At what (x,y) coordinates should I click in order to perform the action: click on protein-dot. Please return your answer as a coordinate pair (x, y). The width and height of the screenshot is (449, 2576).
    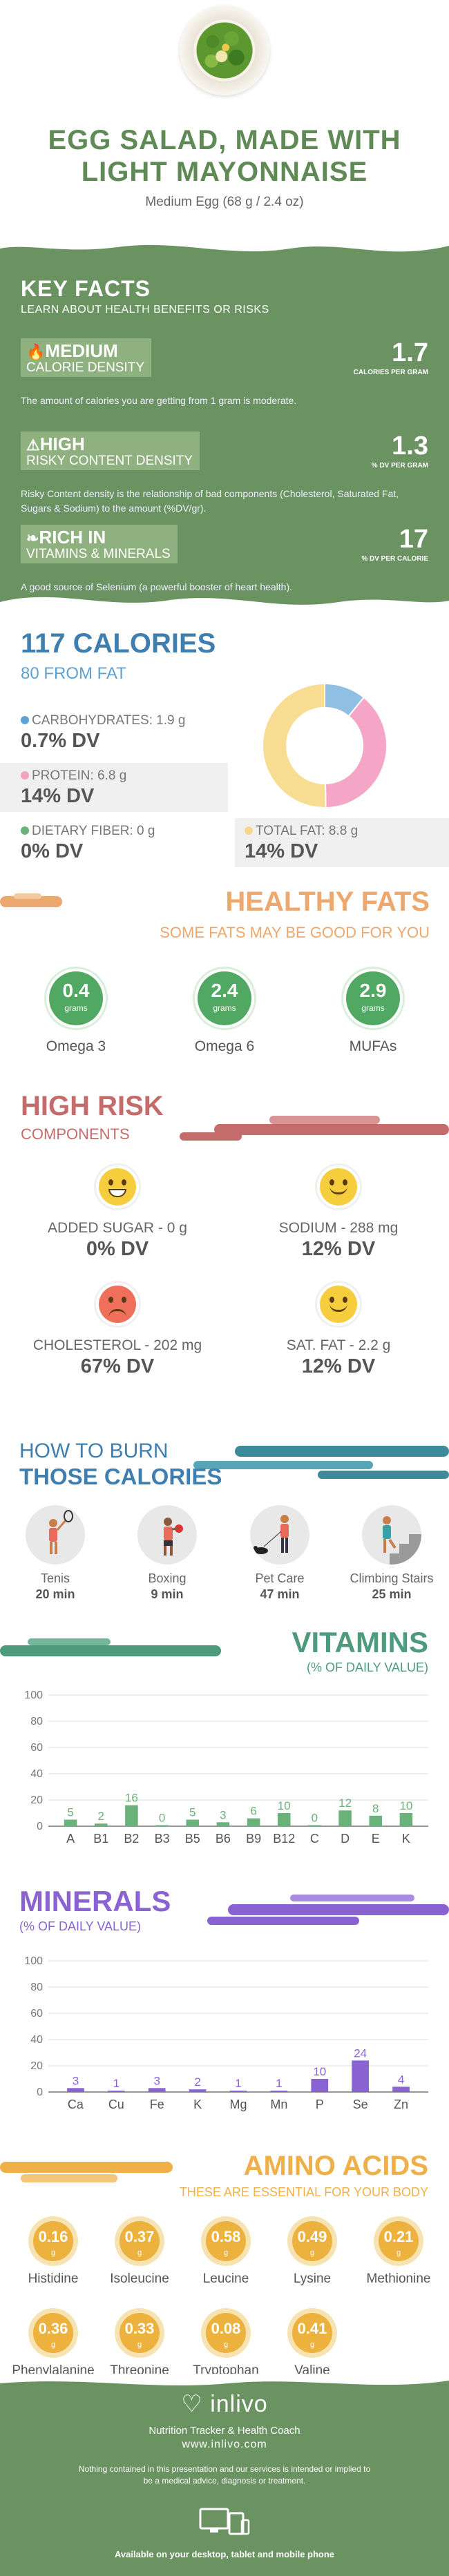
    Looking at the image, I should click on (25, 775).